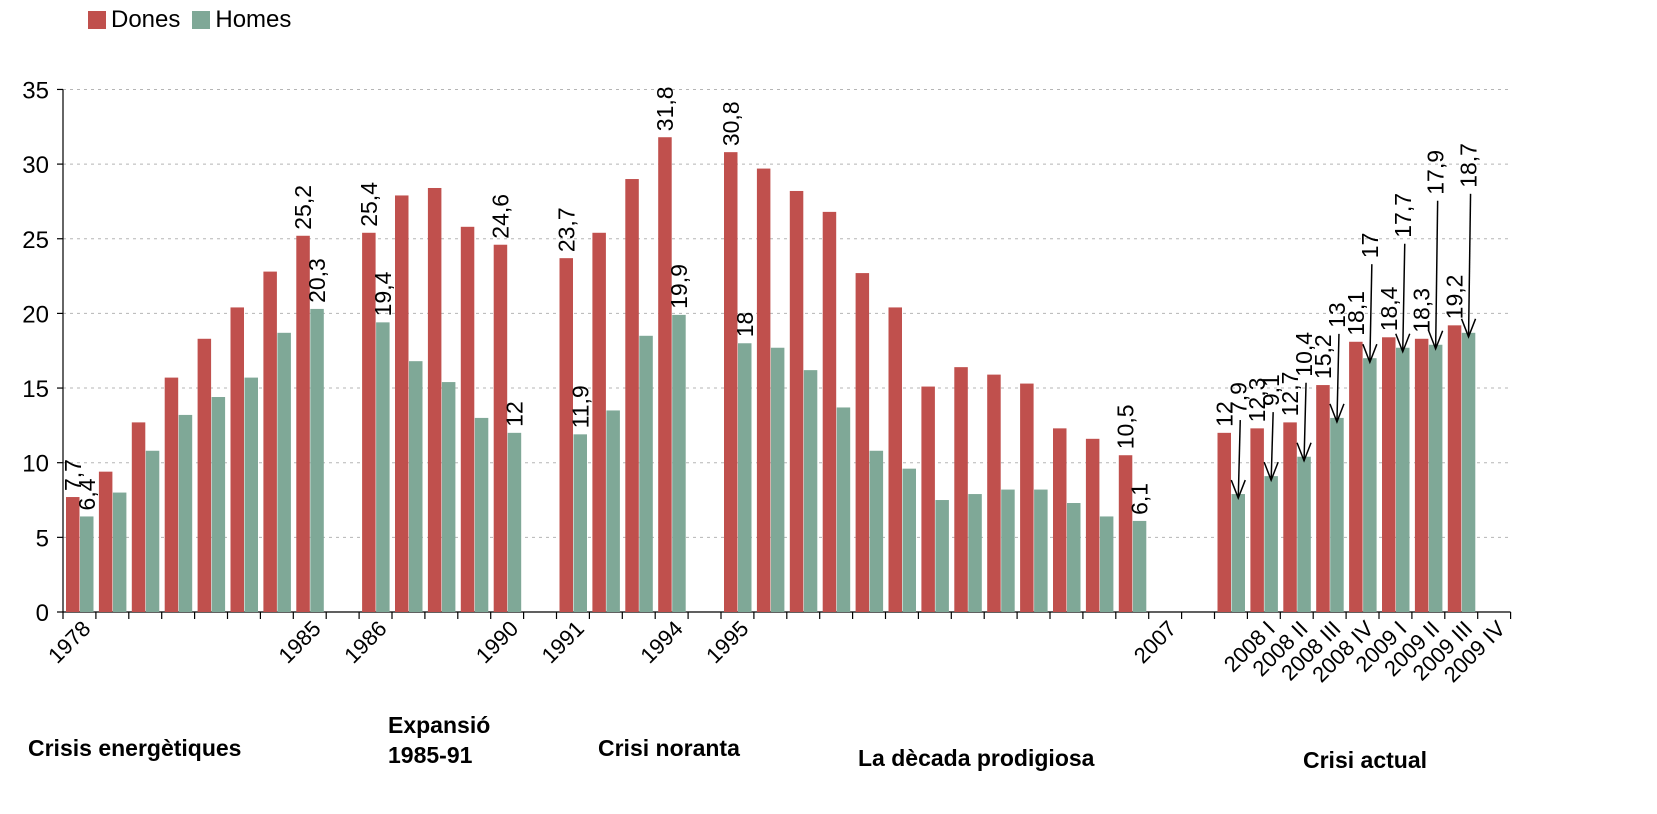  What do you see at coordinates (383, 293) in the screenshot?
I see `data-label-homes: 19,4` at bounding box center [383, 293].